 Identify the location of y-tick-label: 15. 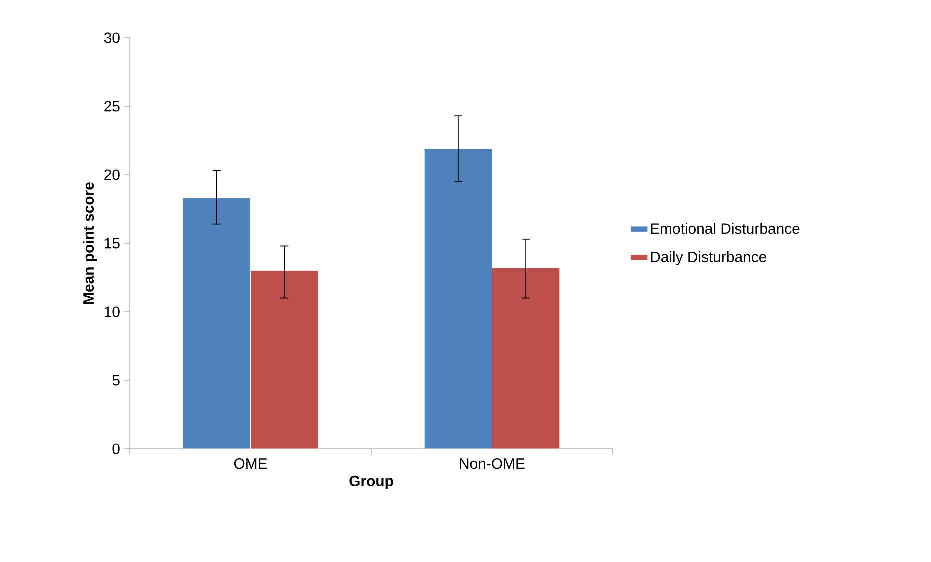
(112, 243).